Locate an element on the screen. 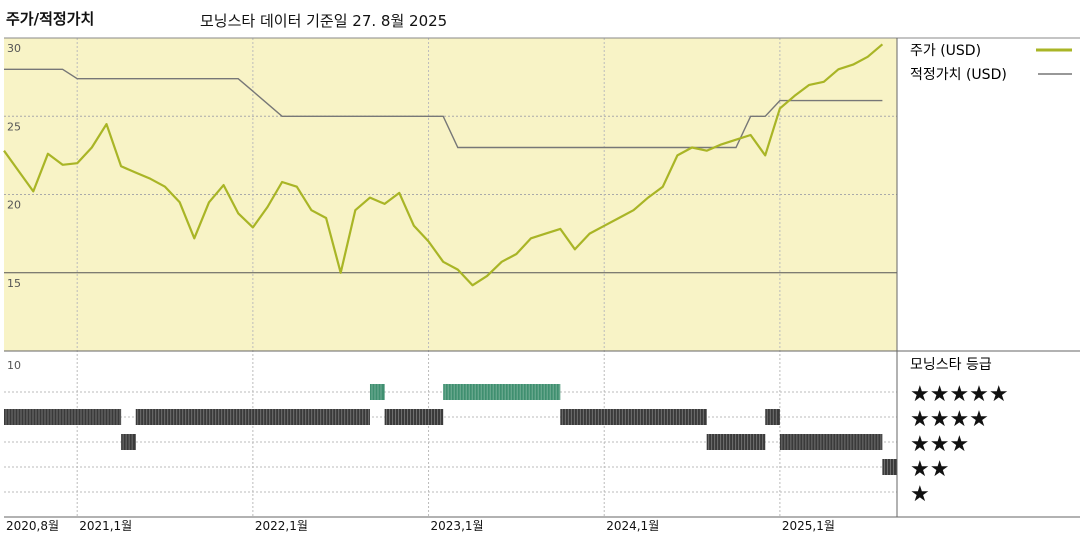 This screenshot has width=1080, height=540. x-tick-label: 2020,8월 is located at coordinates (32, 526).